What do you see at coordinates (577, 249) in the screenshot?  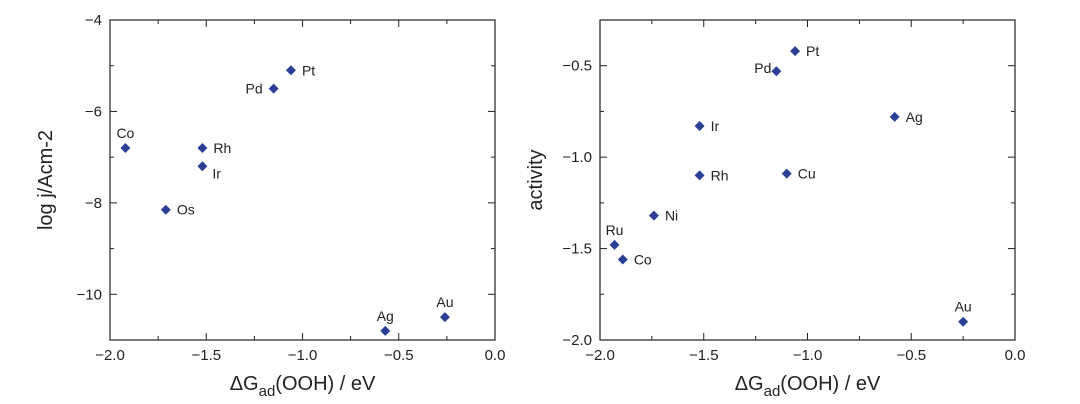 I see `y-tick-label: −1.5` at bounding box center [577, 249].